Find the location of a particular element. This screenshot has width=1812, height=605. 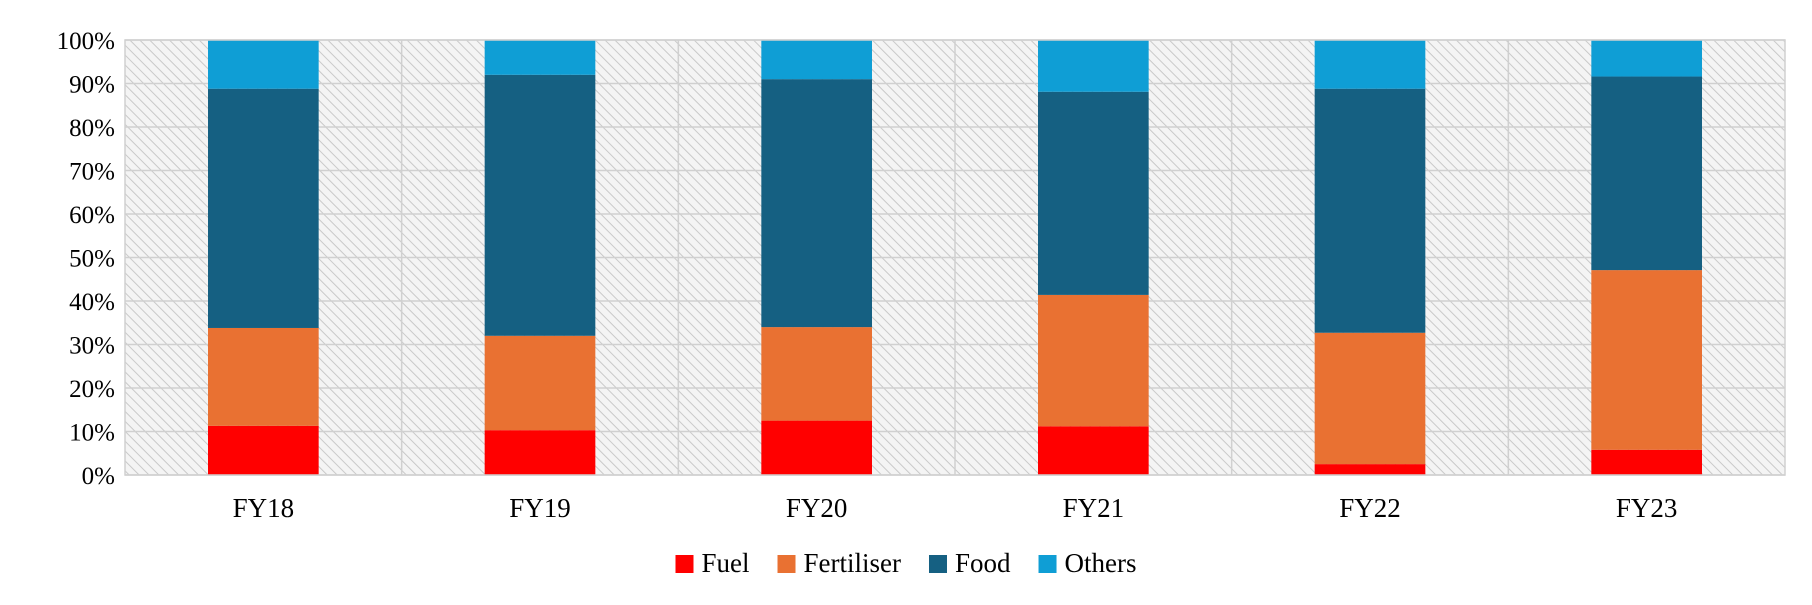

bar-segment-others-fy18 is located at coordinates (263, 64).